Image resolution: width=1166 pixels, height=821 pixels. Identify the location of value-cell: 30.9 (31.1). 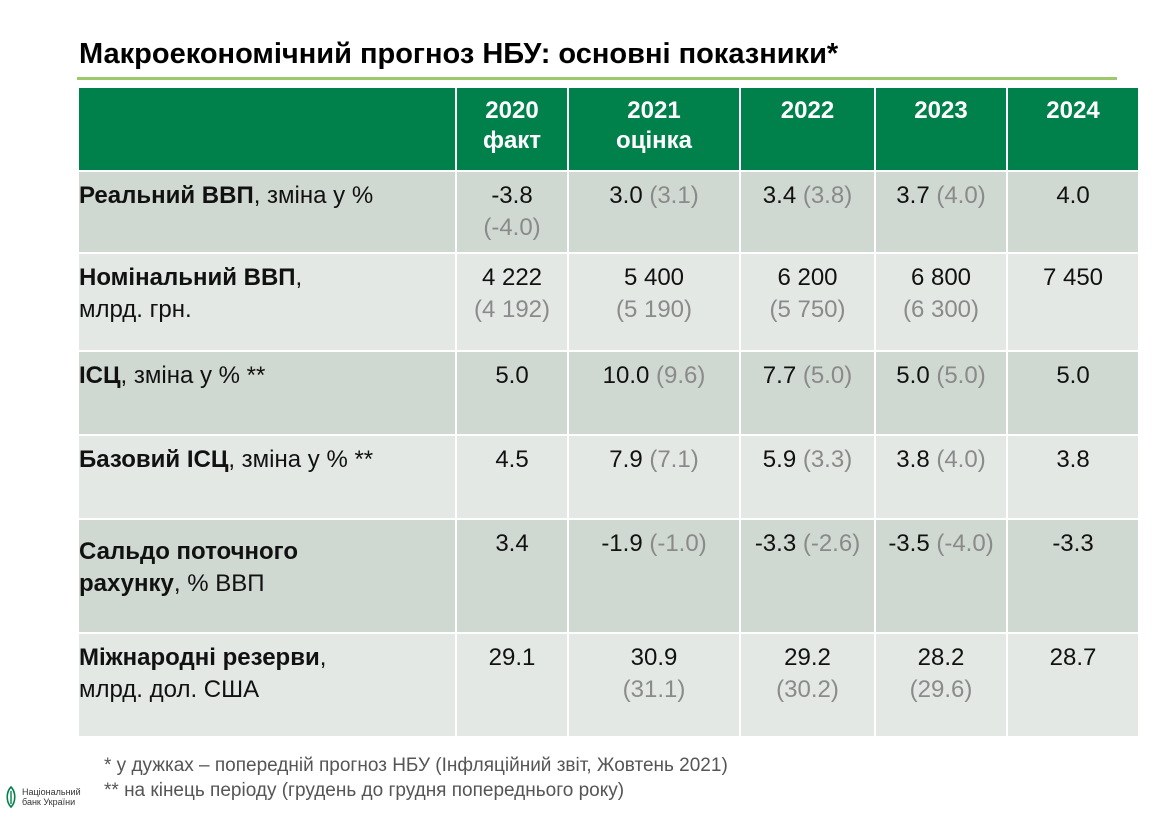
(654, 685).